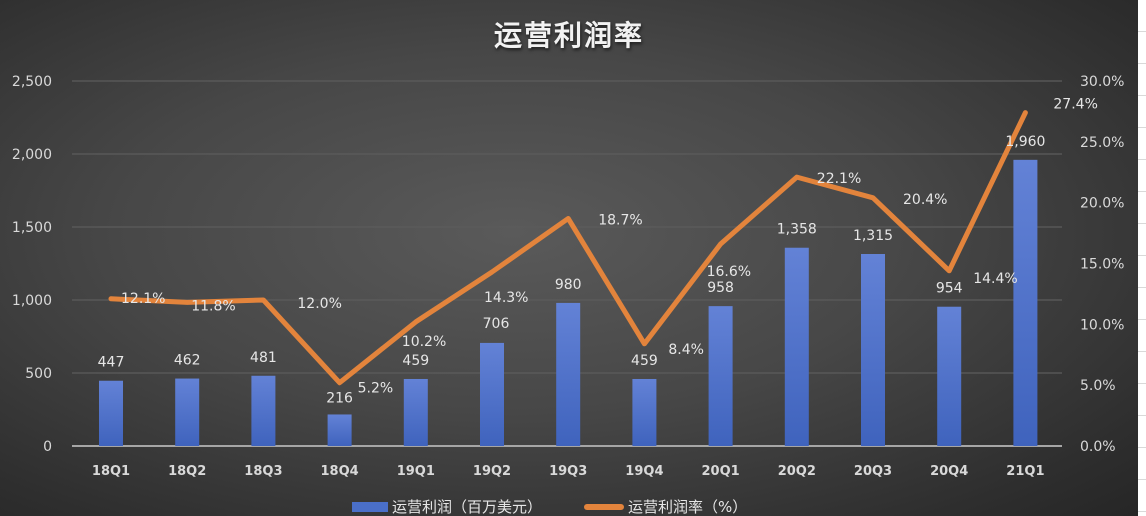 This screenshot has height=516, width=1146. I want to click on category-label: 19Q2, so click(492, 471).